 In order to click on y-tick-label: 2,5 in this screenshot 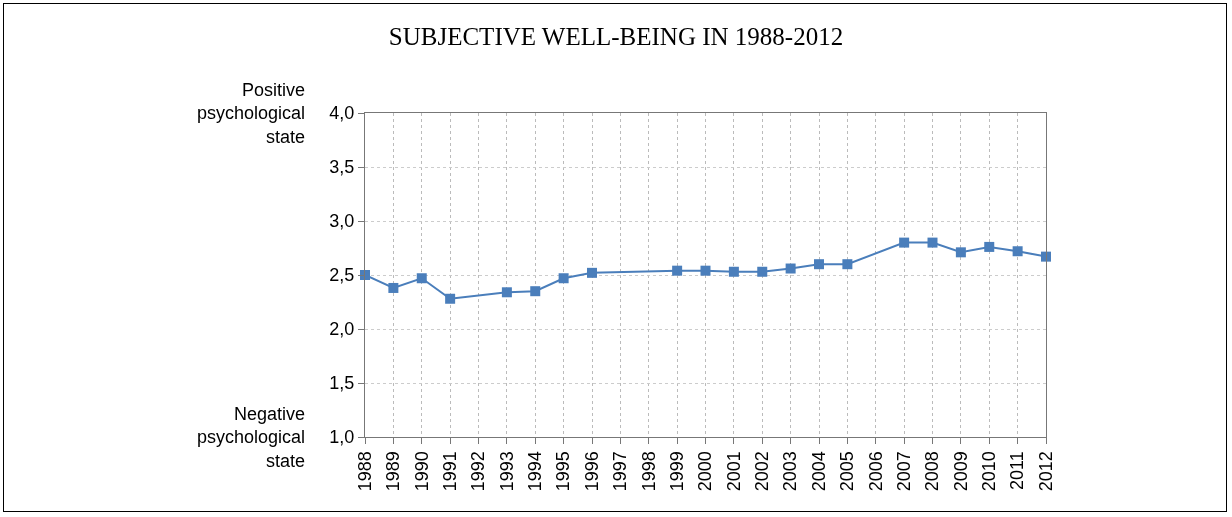, I will do `click(342, 275)`.